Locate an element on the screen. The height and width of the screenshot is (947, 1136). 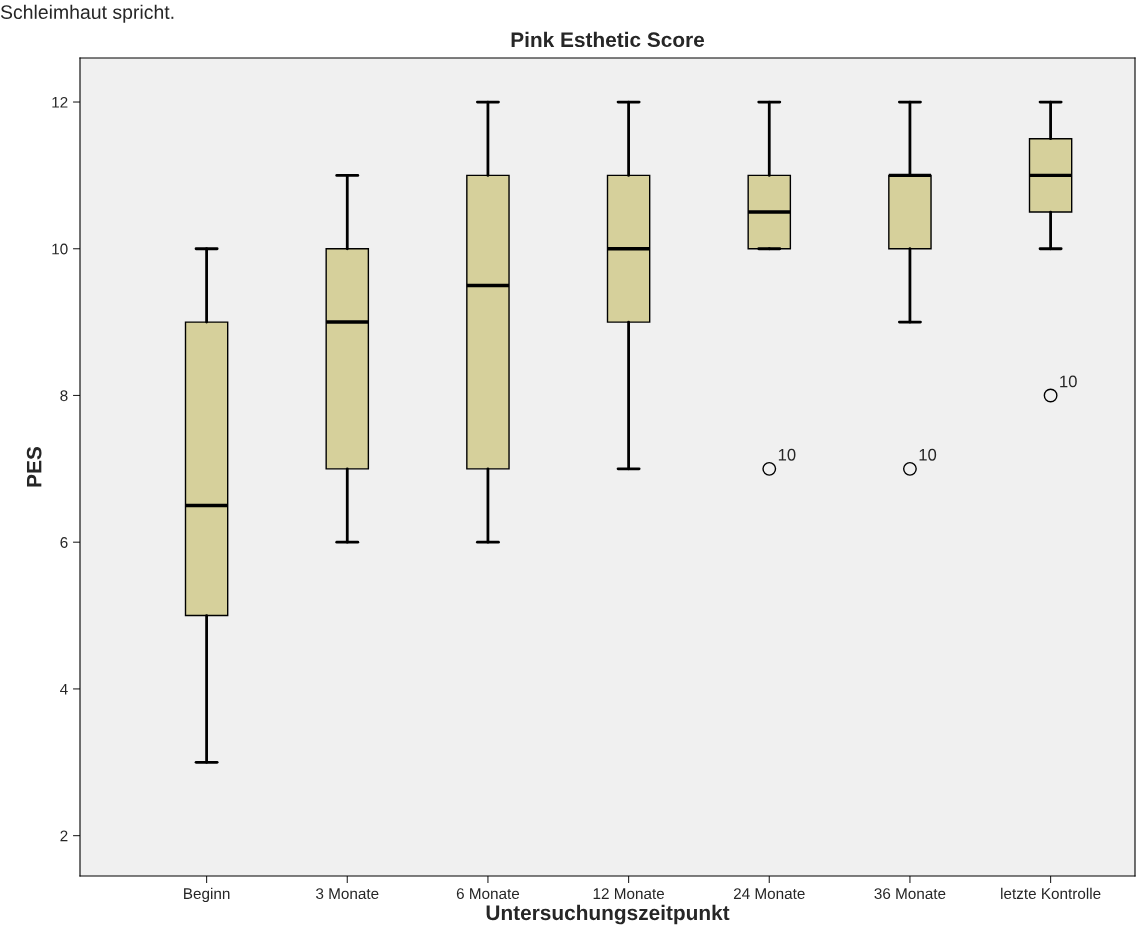
chart-title: Pink Esthetic Score is located at coordinates (608, 39).